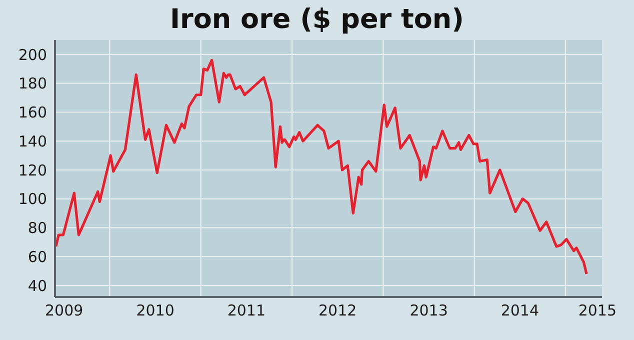 The width and height of the screenshot is (634, 340). Describe the element at coordinates (37, 285) in the screenshot. I see `y-tick-label: 40` at that location.